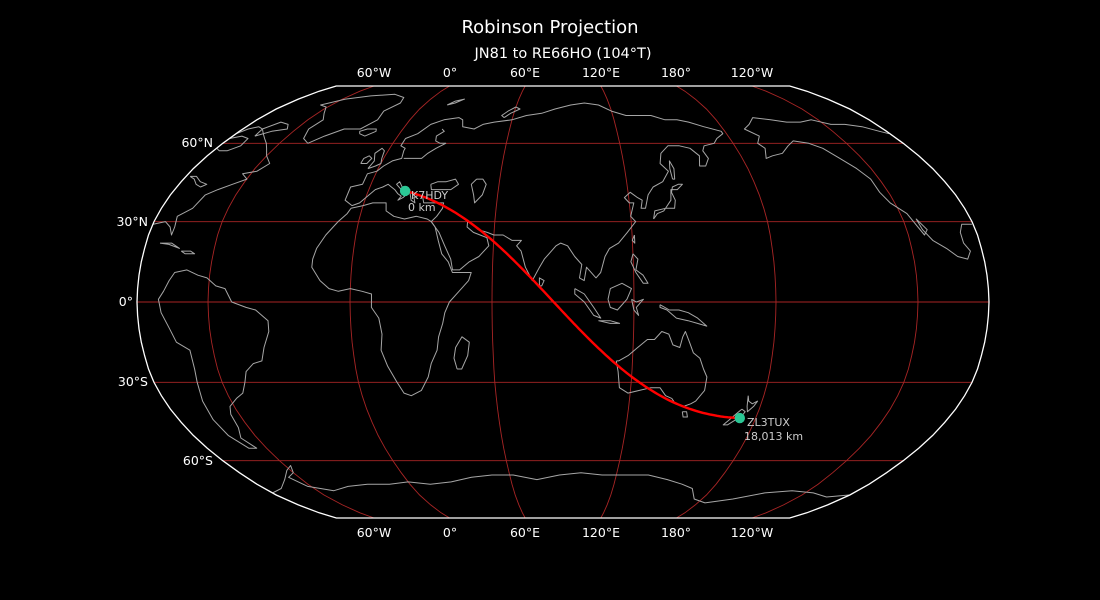 This screenshot has height=600, width=1100. What do you see at coordinates (752, 532) in the screenshot?
I see `bottom-axis-label-120w: 120°W` at bounding box center [752, 532].